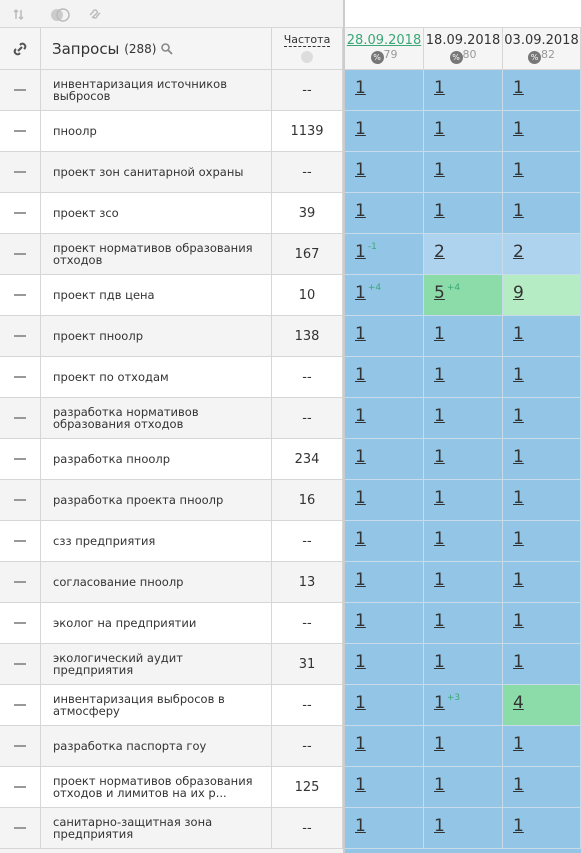  Describe the element at coordinates (156, 664) in the screenshot. I see `query: экологический аудит предприятия` at that location.